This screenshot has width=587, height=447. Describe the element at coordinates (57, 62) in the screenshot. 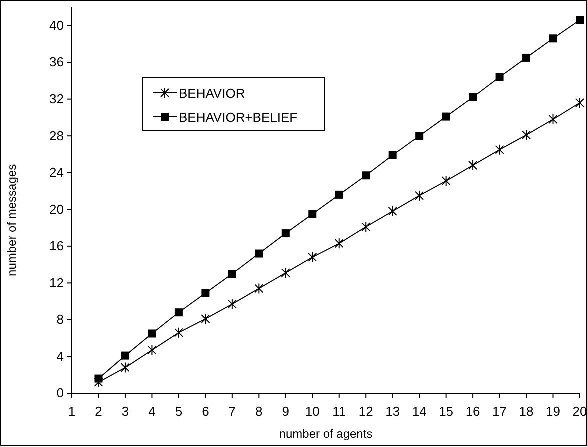

I see `y-tick-label: 36` at that location.